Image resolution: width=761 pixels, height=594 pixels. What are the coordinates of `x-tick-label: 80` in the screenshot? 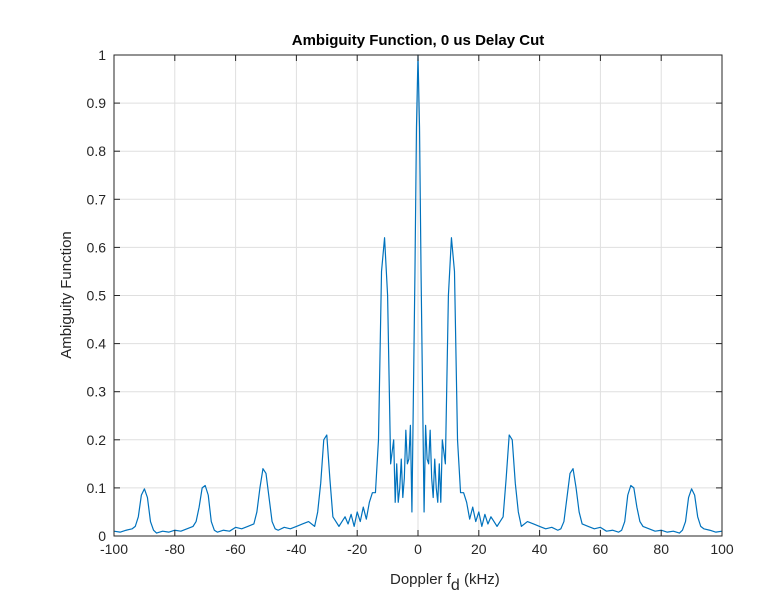 It's located at (661, 549).